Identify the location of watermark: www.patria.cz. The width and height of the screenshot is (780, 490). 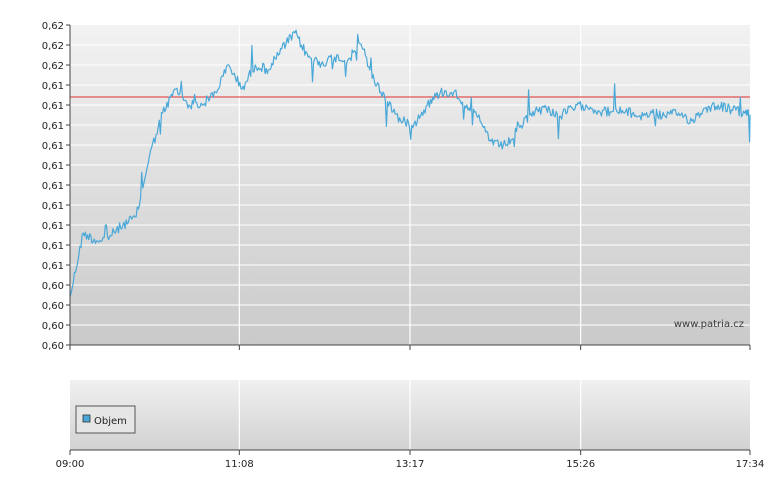
(709, 324).